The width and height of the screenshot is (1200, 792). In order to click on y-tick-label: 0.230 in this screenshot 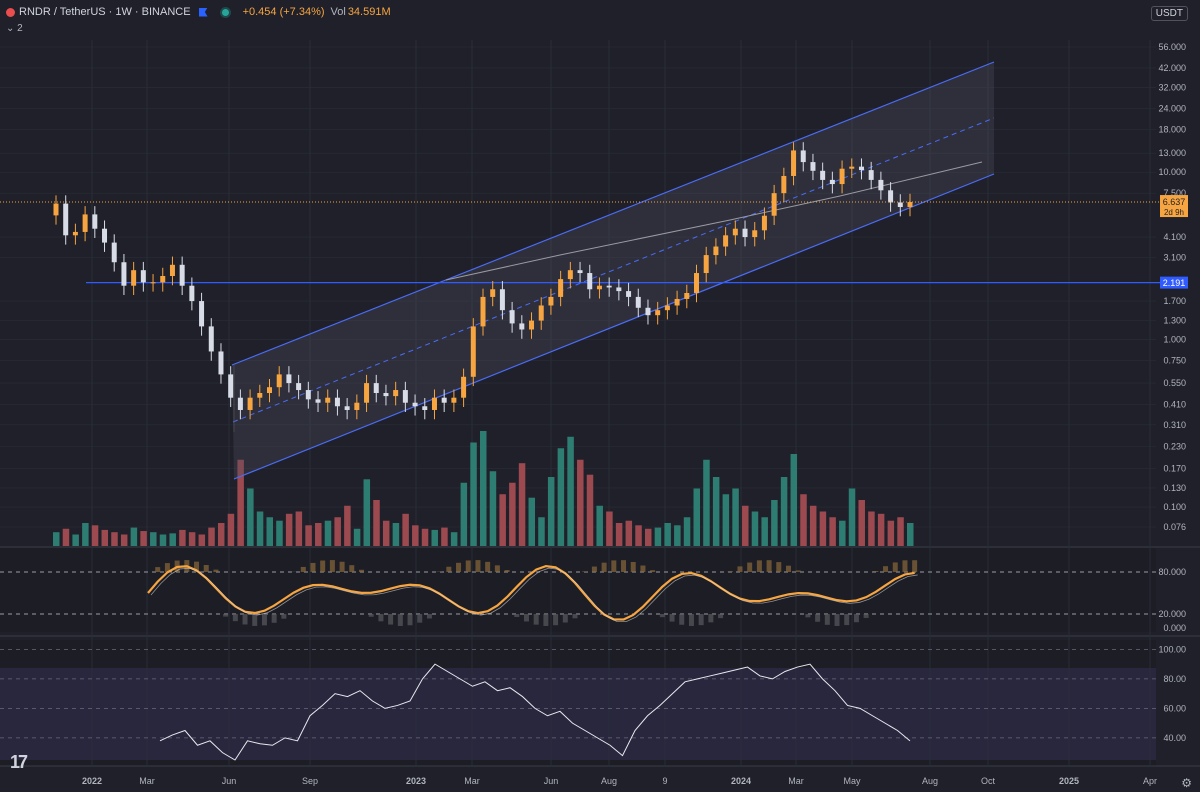, I will do `click(1174, 446)`.